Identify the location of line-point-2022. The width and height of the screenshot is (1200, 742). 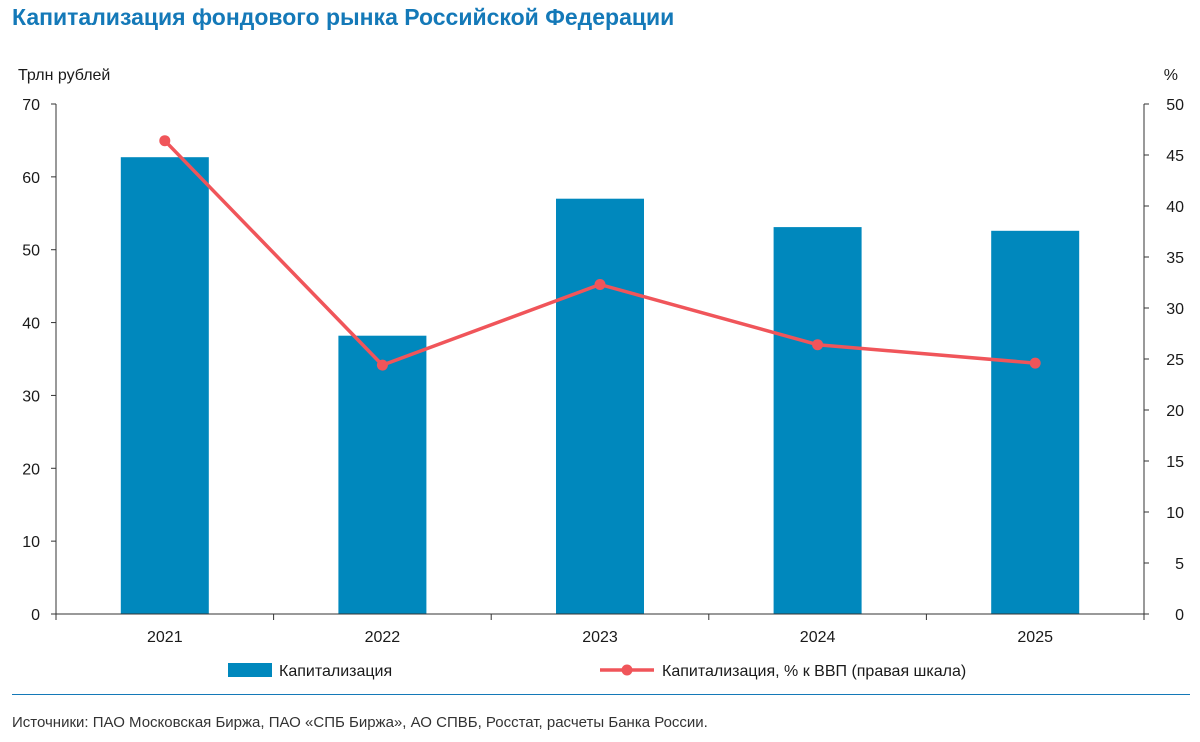
(382, 365).